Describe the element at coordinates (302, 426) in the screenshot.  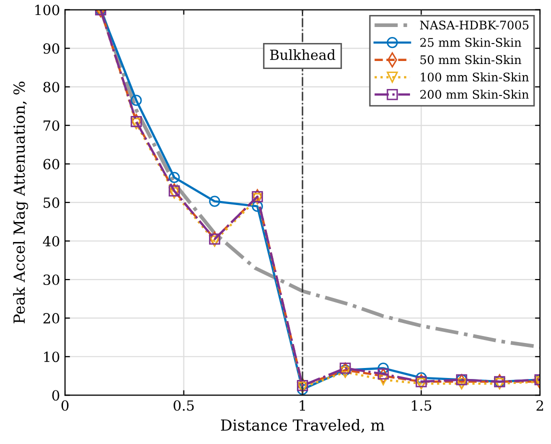
I see `x-axis-title: Distance Traveled, m` at that location.